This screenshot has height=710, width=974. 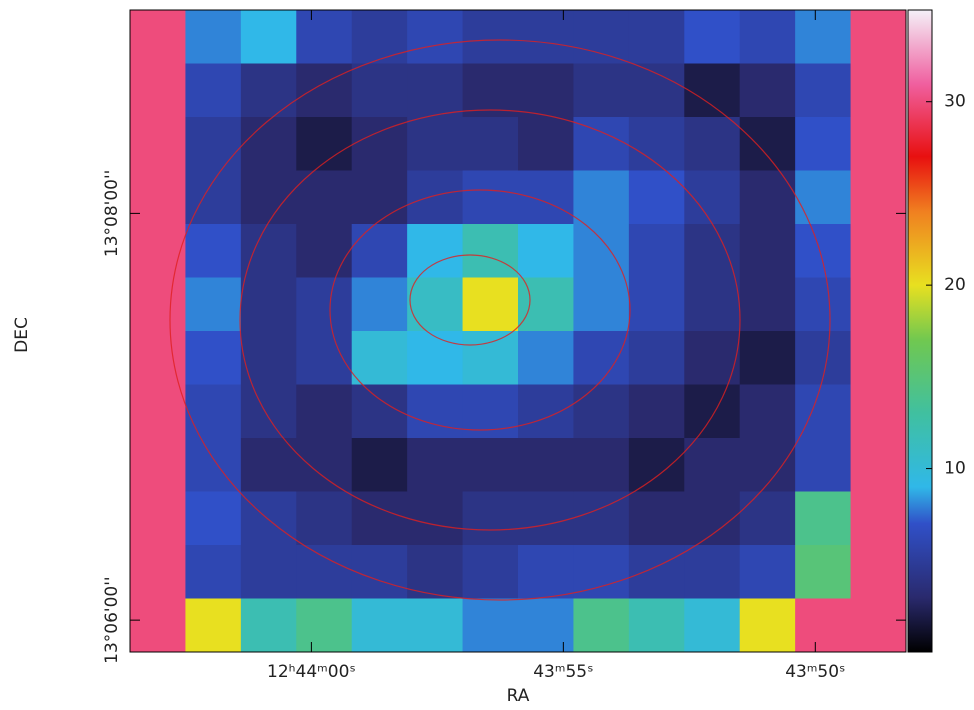 What do you see at coordinates (955, 102) in the screenshot?
I see `colorbar-tick-label: 30` at bounding box center [955, 102].